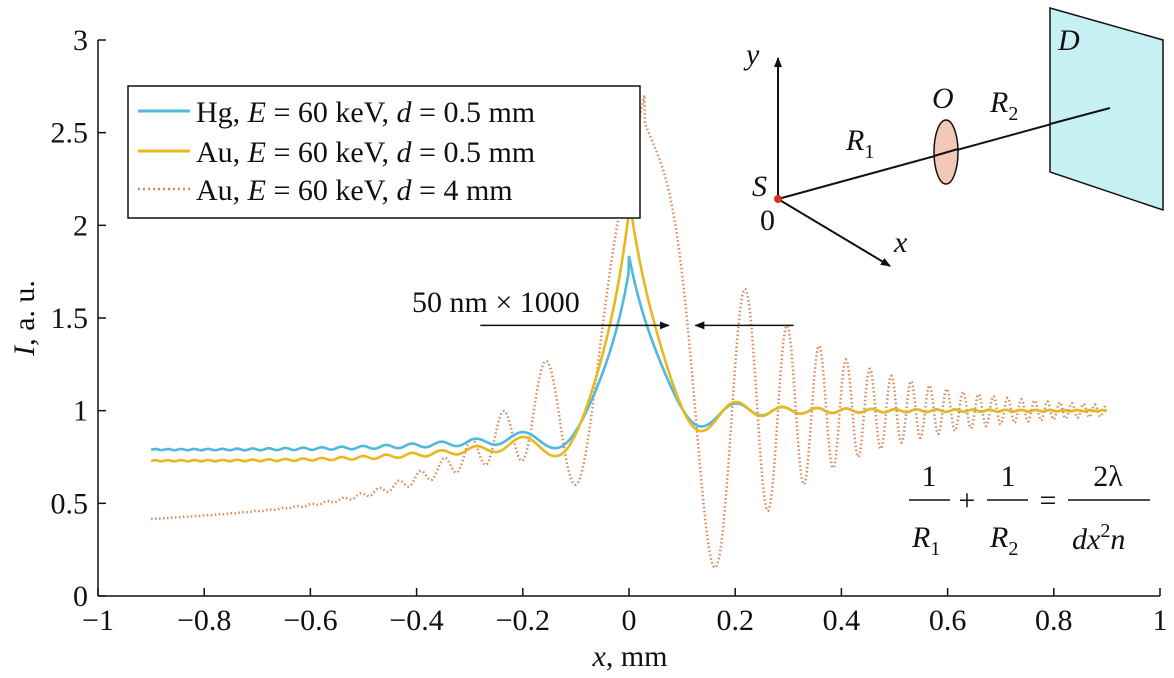  What do you see at coordinates (24, 318) in the screenshot?
I see `y-axis-label: I, a. u.` at bounding box center [24, 318].